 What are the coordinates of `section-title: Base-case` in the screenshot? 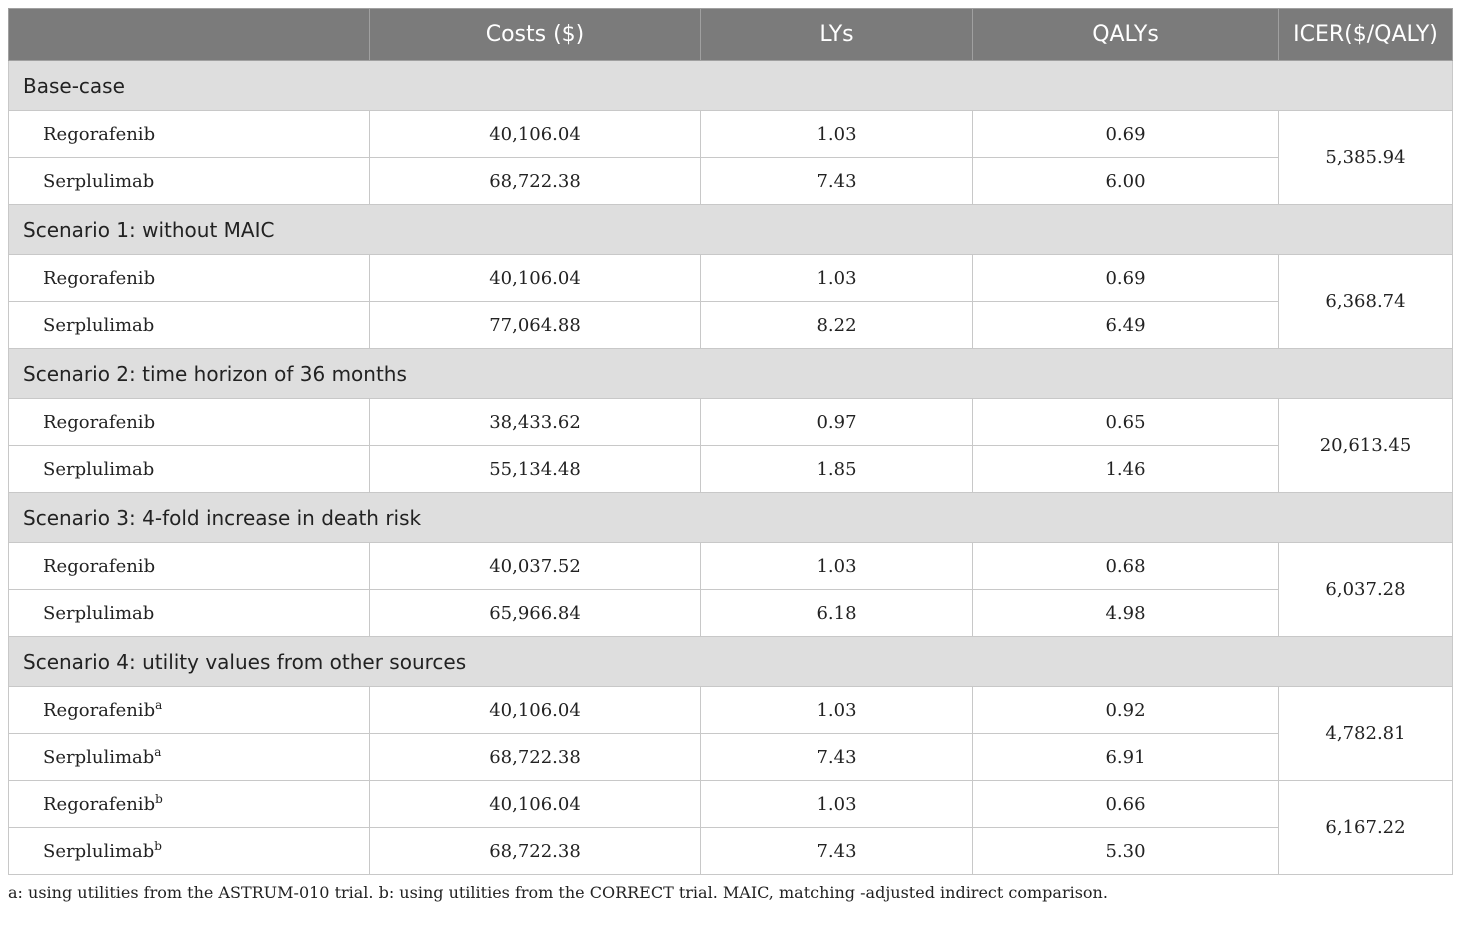 It's located at (730, 85).